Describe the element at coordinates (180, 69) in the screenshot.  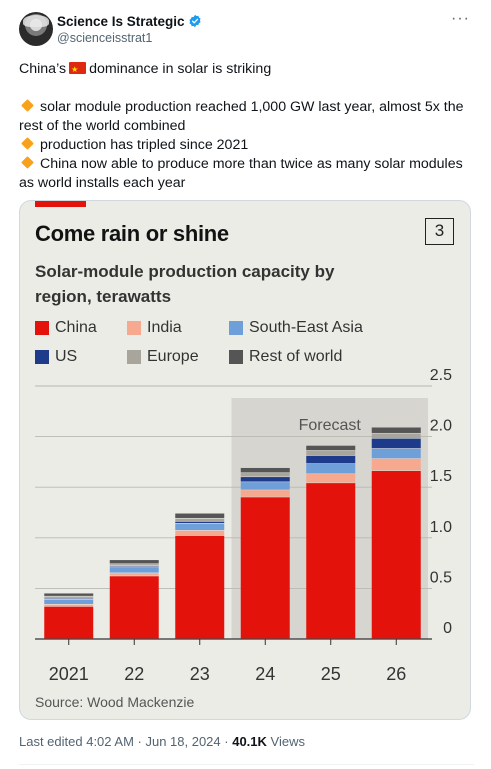
I see `tweet-text-end: dominance in solar is striking` at that location.